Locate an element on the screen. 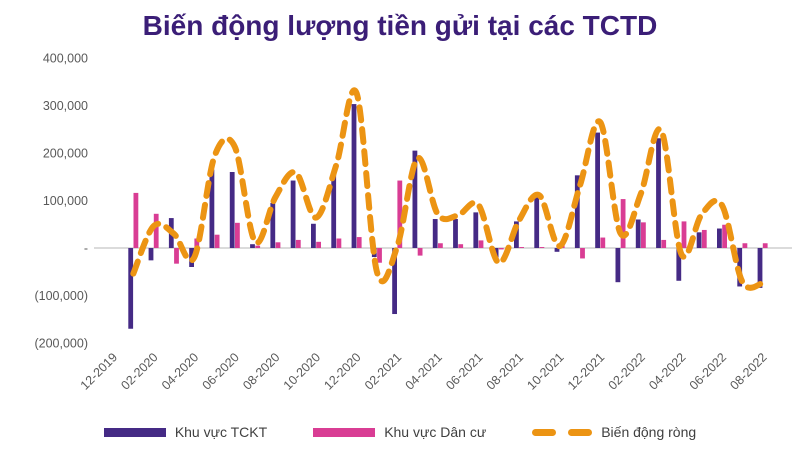 The image size is (800, 465). x-axis-label: 06-2021 is located at coordinates (464, 371).